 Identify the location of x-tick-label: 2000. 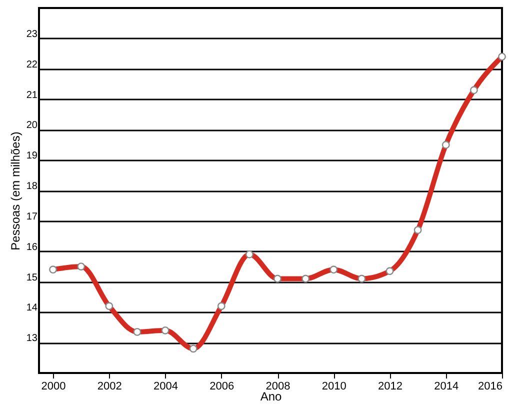
(53, 386).